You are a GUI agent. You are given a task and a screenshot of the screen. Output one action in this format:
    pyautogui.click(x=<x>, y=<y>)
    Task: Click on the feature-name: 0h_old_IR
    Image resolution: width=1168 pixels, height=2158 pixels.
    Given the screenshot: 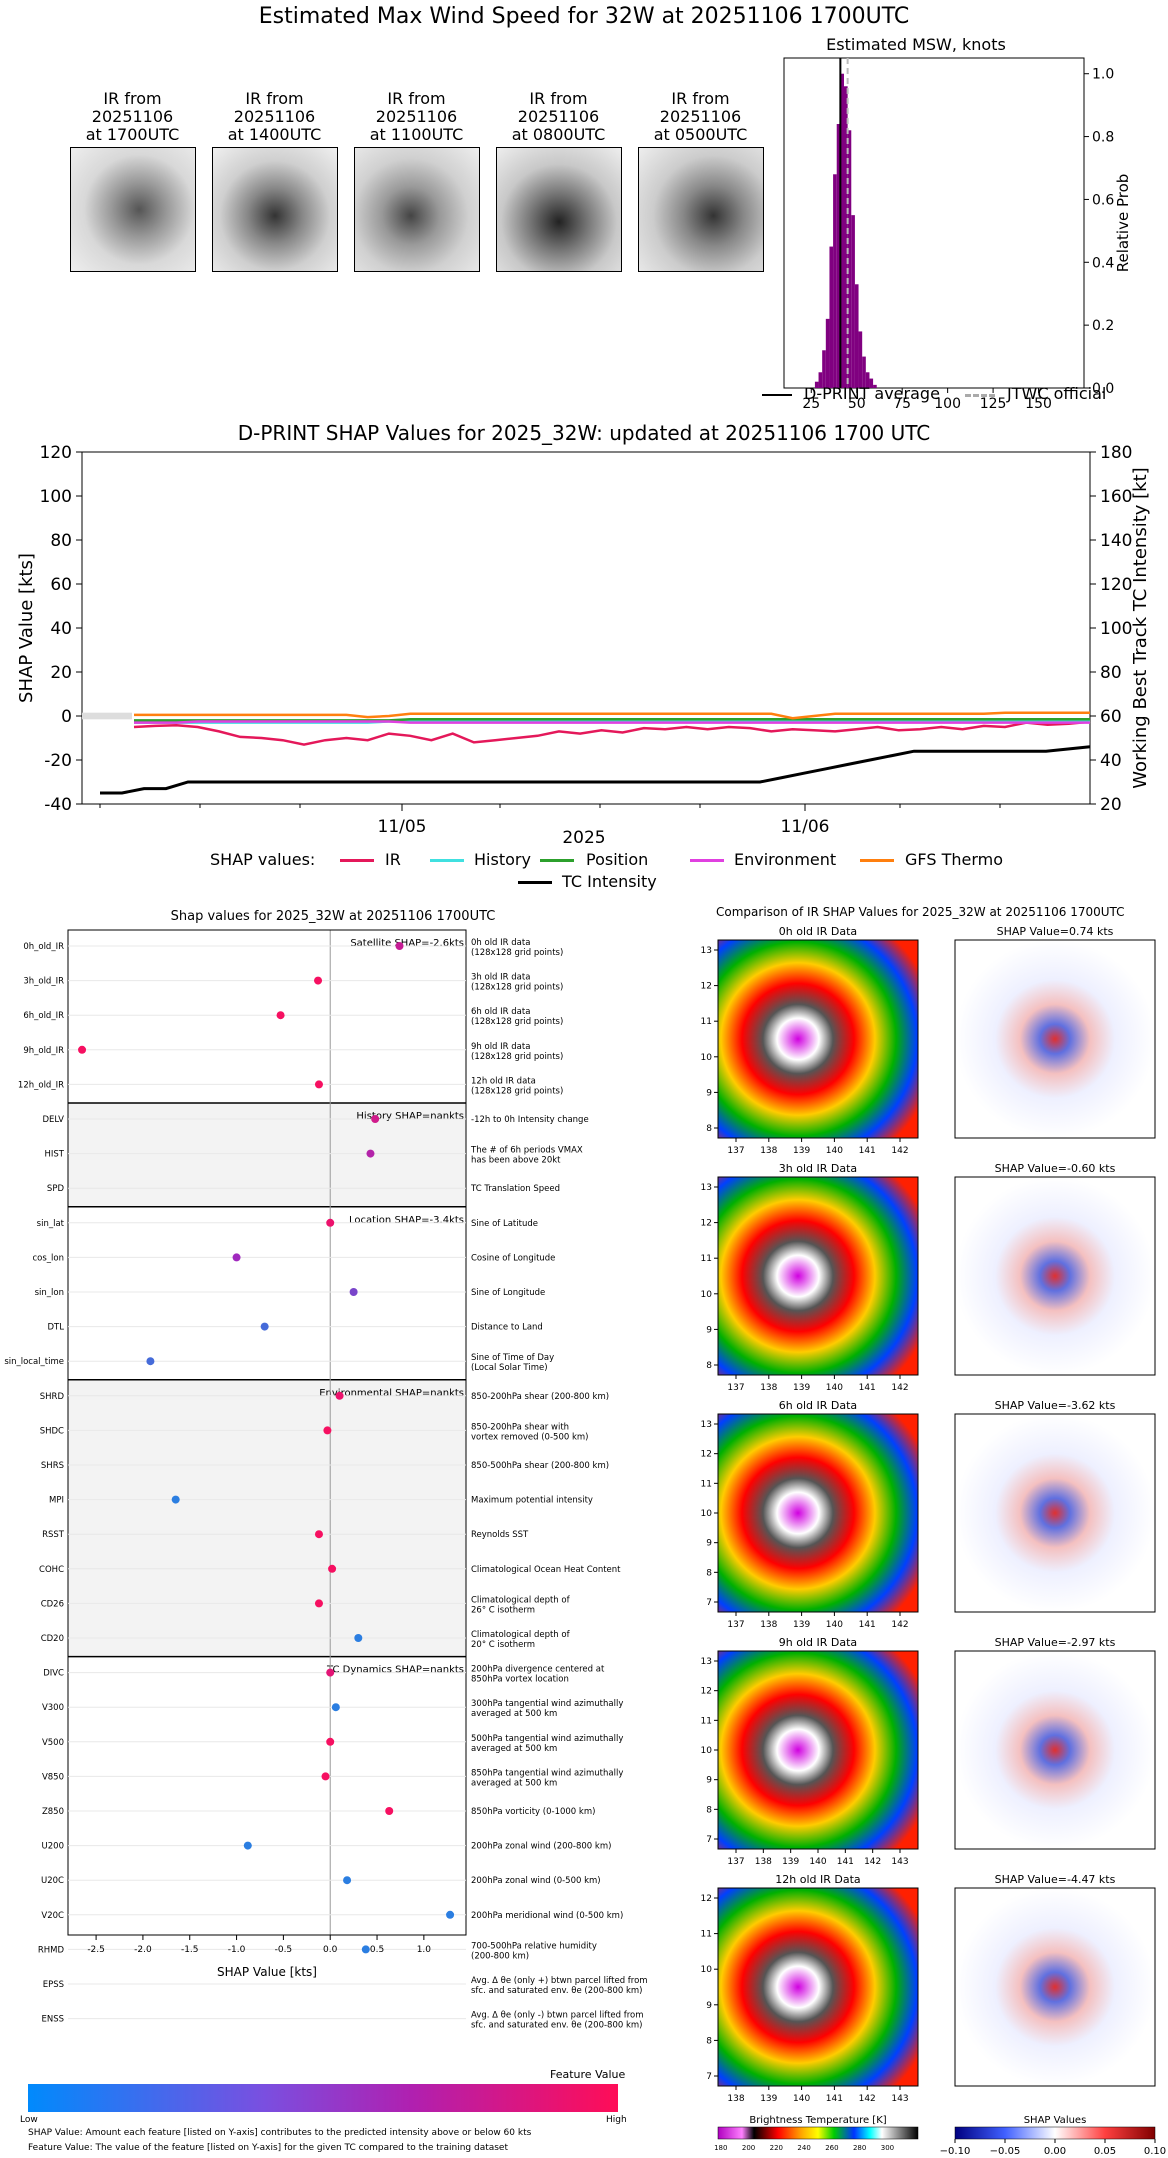 What is the action you would take?
    pyautogui.click(x=43, y=947)
    